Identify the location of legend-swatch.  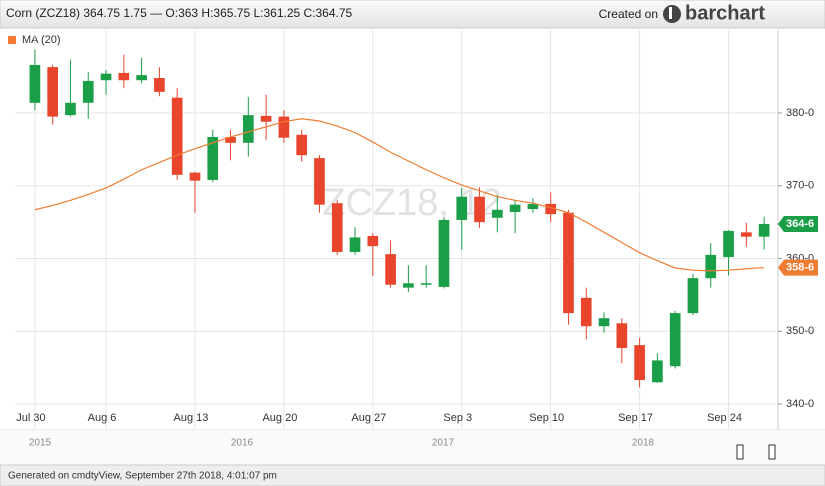
(12, 40).